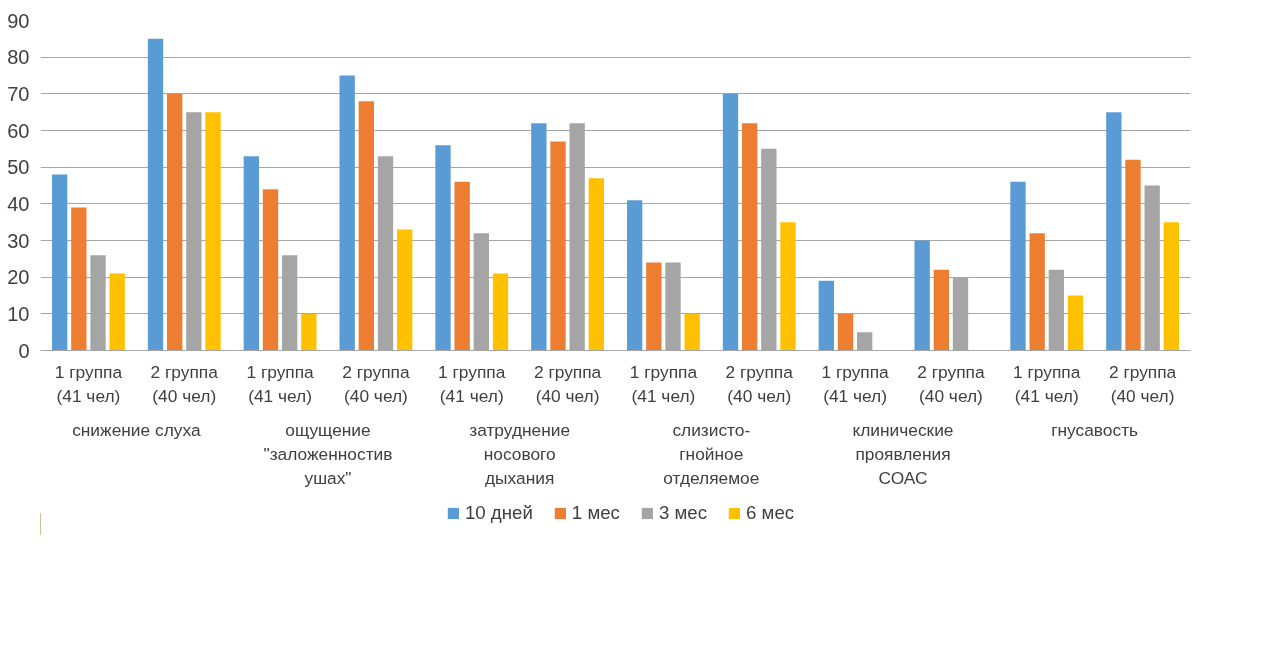 The image size is (1265, 651). Describe the element at coordinates (18, 240) in the screenshot. I see `y-tick-label: 30` at that location.